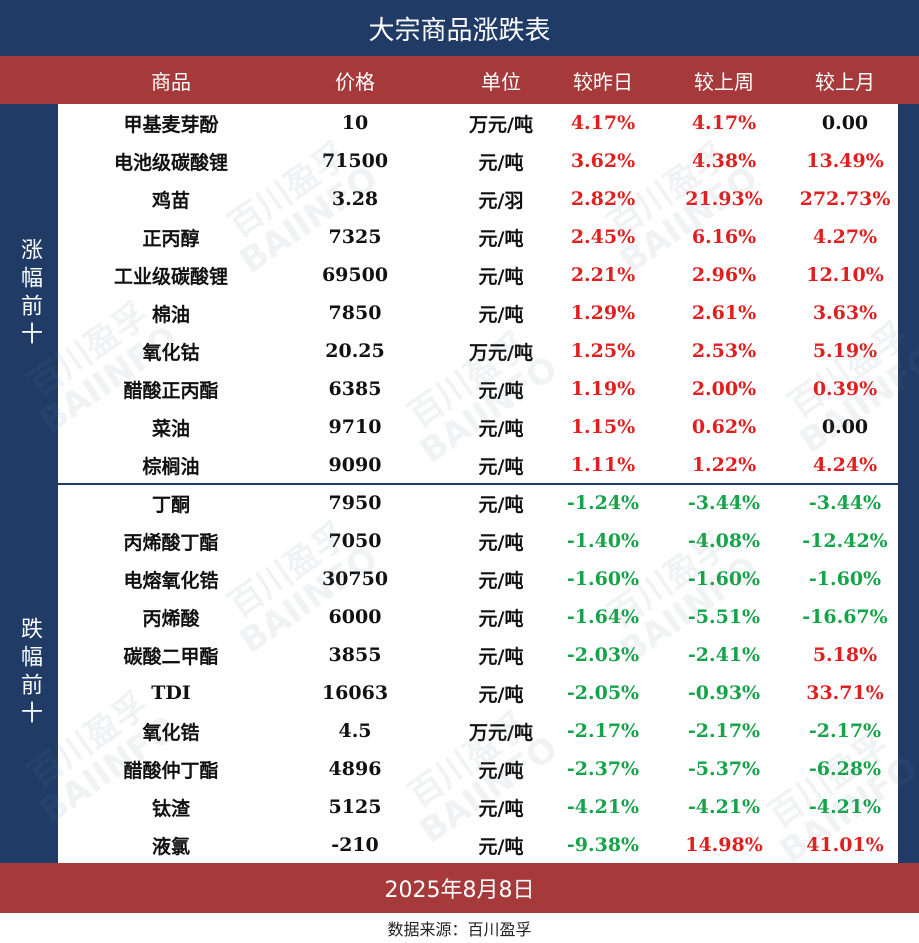  I want to click on commodity-price: 9090, so click(355, 465).